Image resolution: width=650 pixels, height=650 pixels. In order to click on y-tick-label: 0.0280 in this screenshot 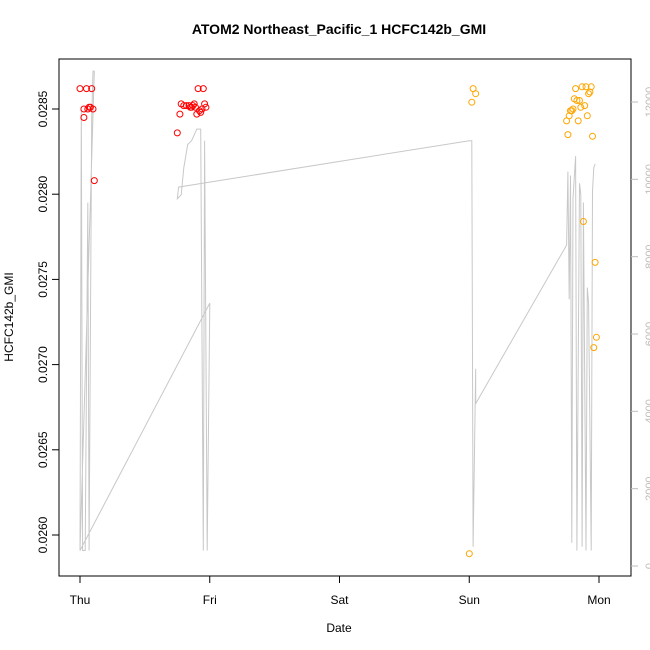, I will do `click(43, 194)`.